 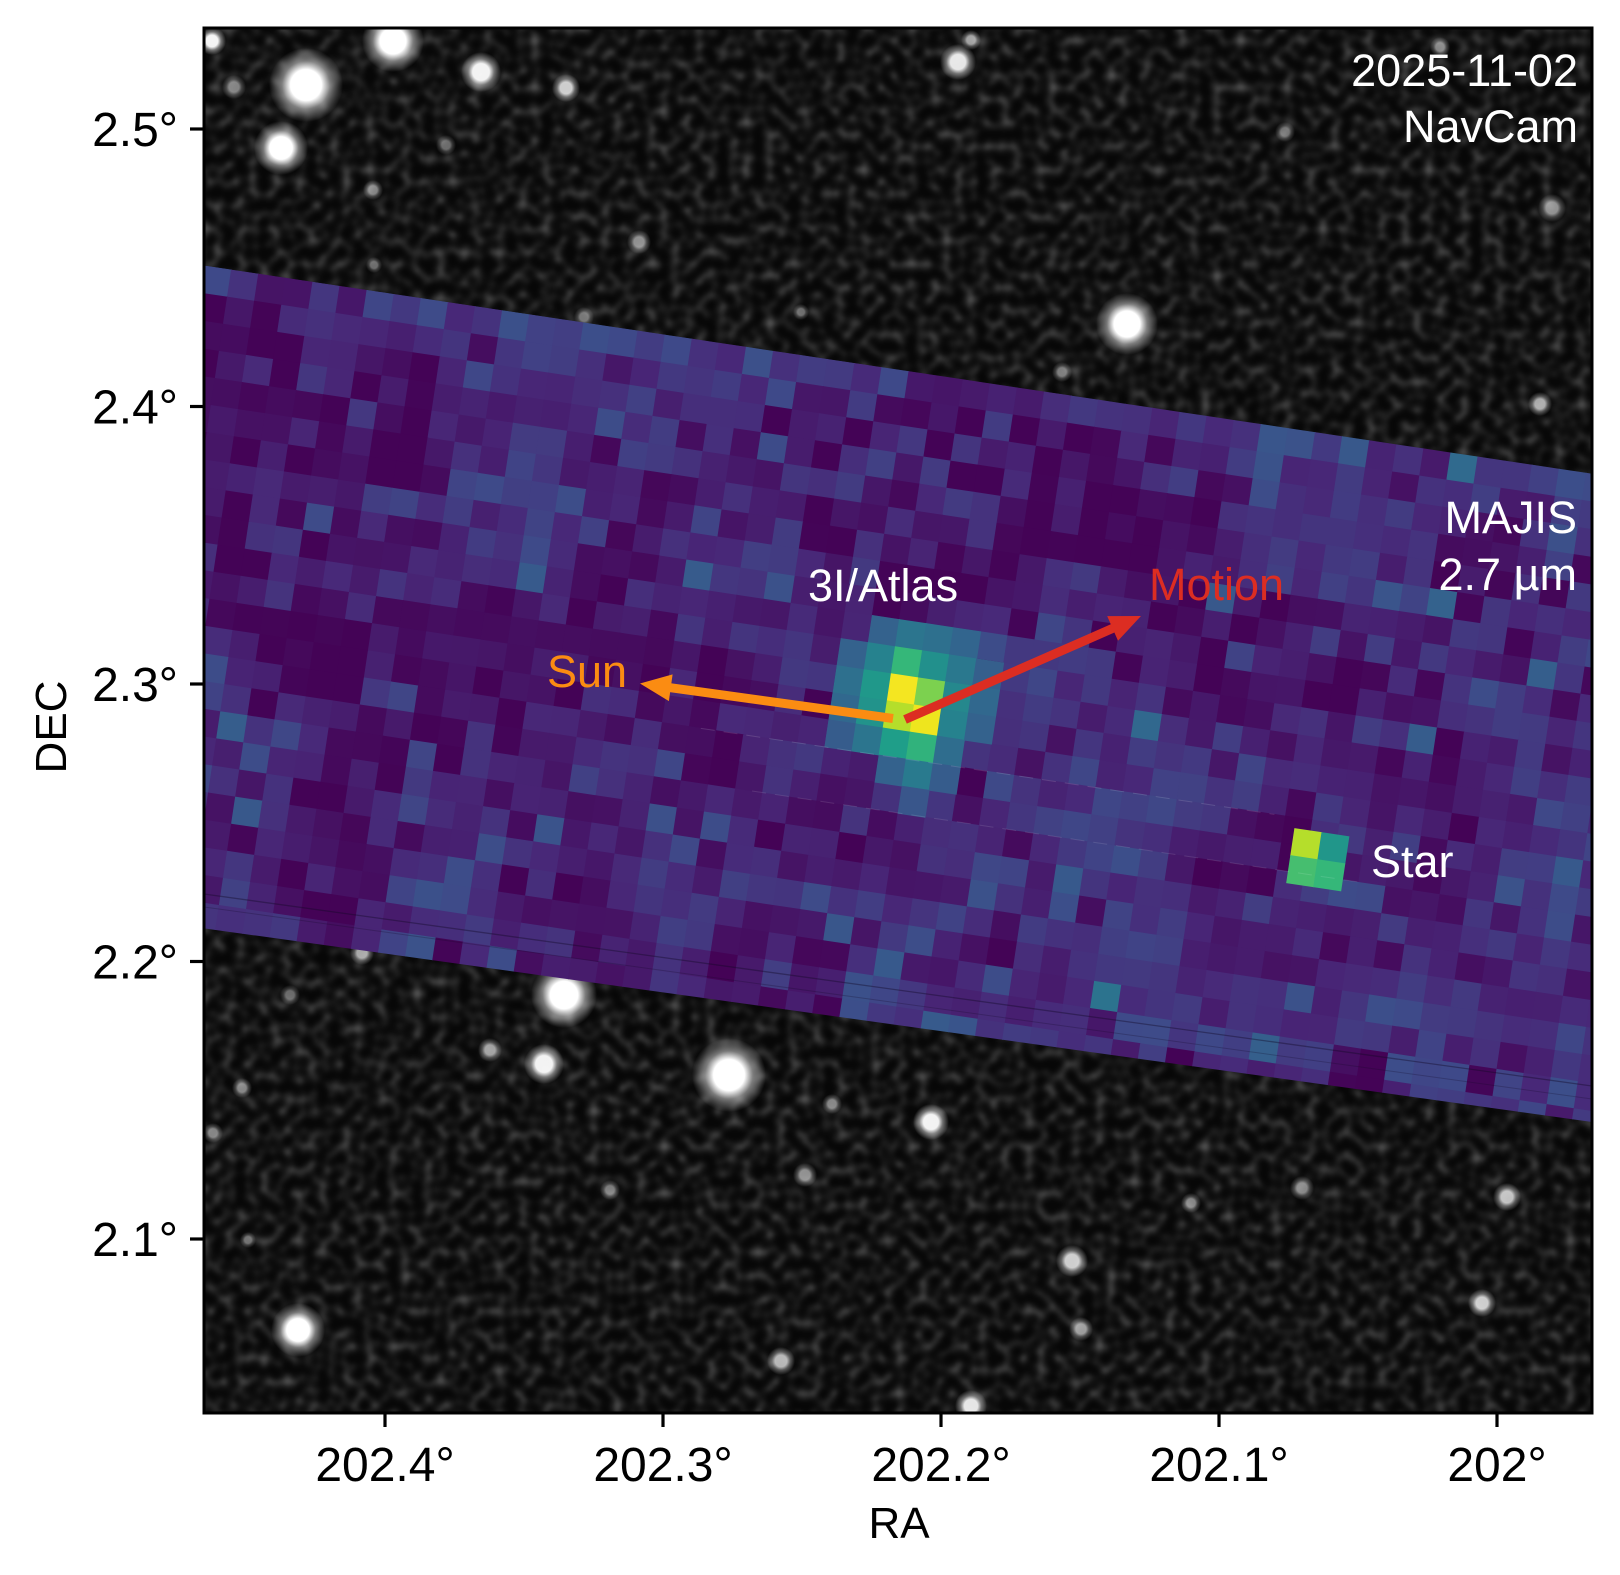 What do you see at coordinates (135, 685) in the screenshot?
I see `svg-text: 2.3°` at bounding box center [135, 685].